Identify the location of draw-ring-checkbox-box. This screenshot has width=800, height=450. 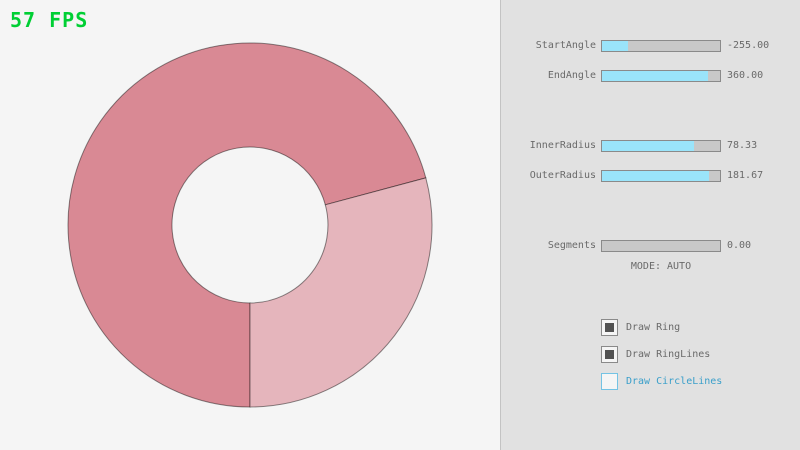
(609, 327).